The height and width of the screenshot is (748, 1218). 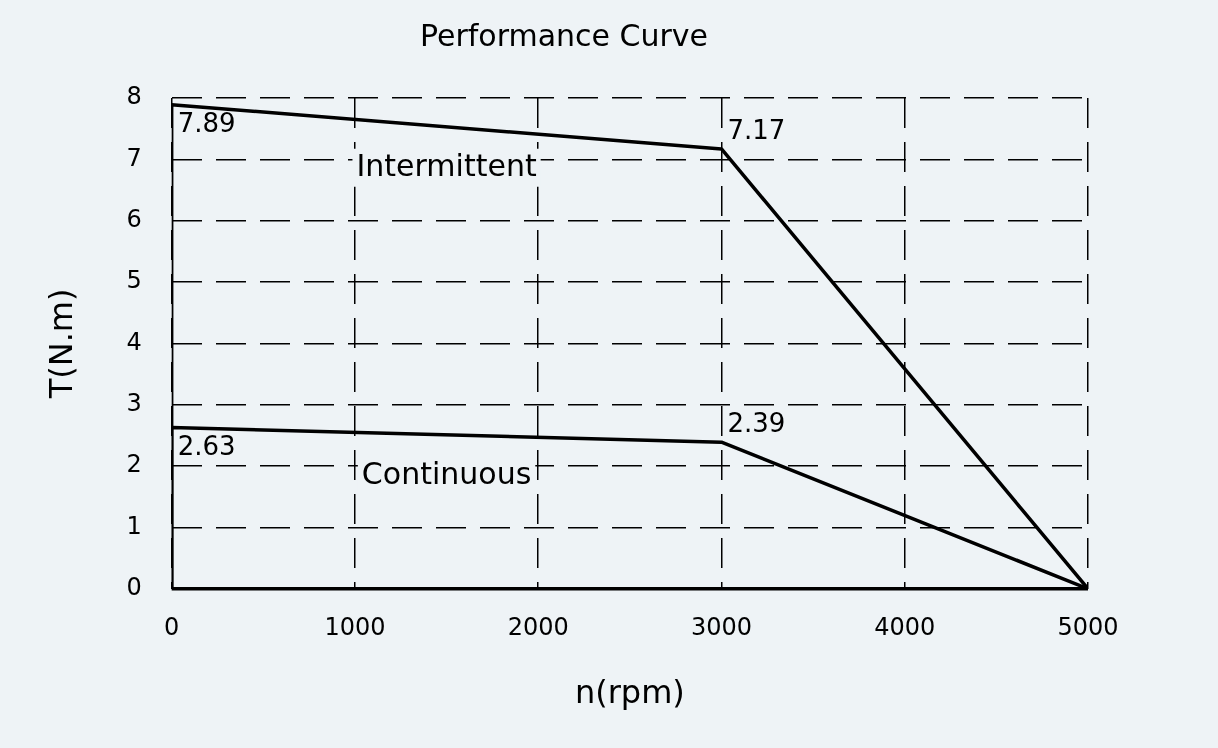 What do you see at coordinates (629, 692) in the screenshot?
I see `x-axis-title: n(rpm)` at bounding box center [629, 692].